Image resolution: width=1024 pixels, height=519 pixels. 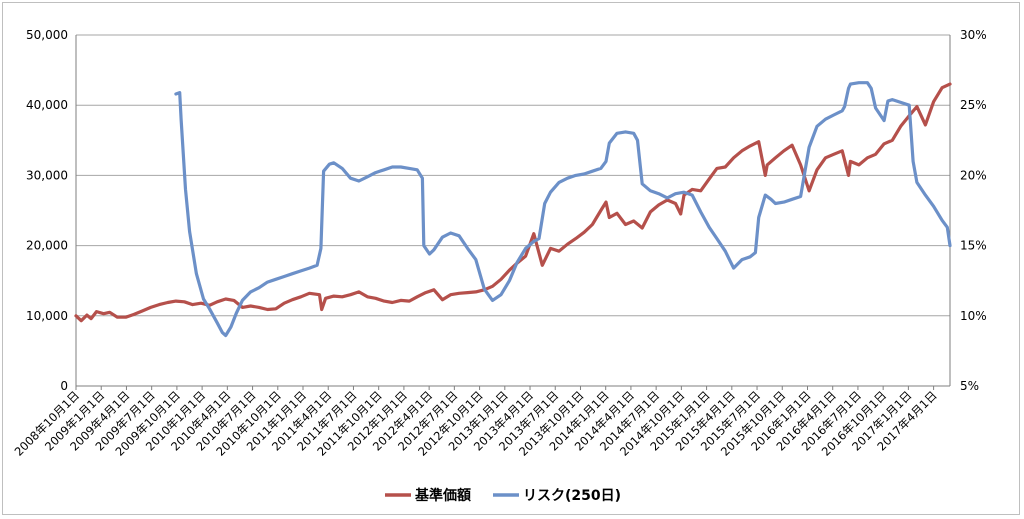 What do you see at coordinates (969, 386) in the screenshot?
I see `right-y-tick-label: 5%` at bounding box center [969, 386].